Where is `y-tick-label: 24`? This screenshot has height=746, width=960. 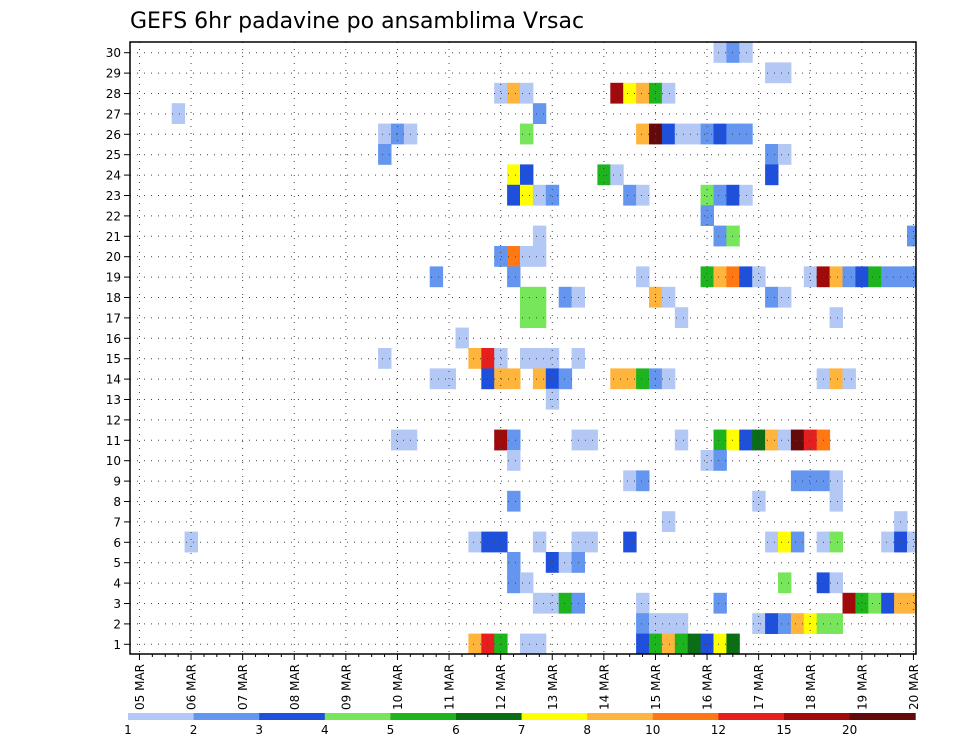 y-tick-label: 24 is located at coordinates (113, 176).